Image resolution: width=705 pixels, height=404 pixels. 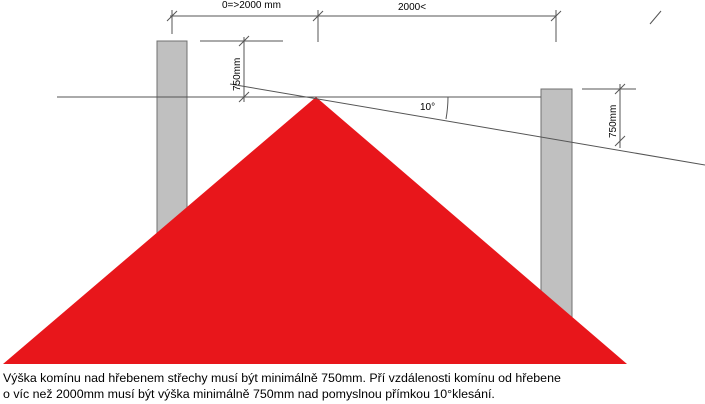 What do you see at coordinates (172, 16) in the screenshot?
I see `dim-slash-left` at bounding box center [172, 16].